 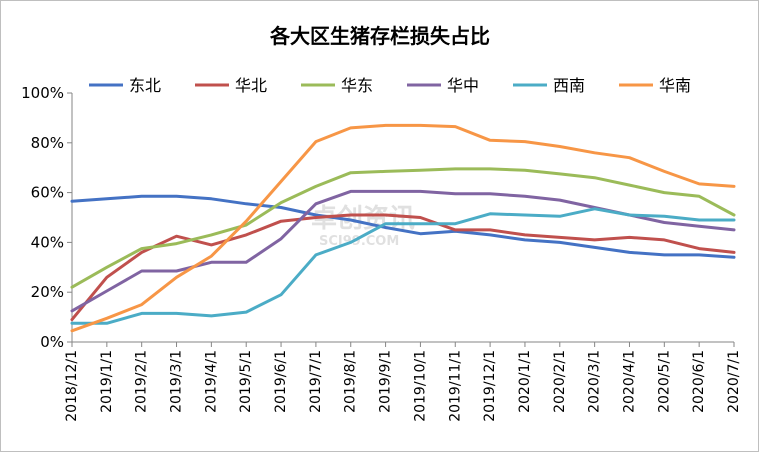 I want to click on x-tick-label: 2020/5/1, so click(x=664, y=381).